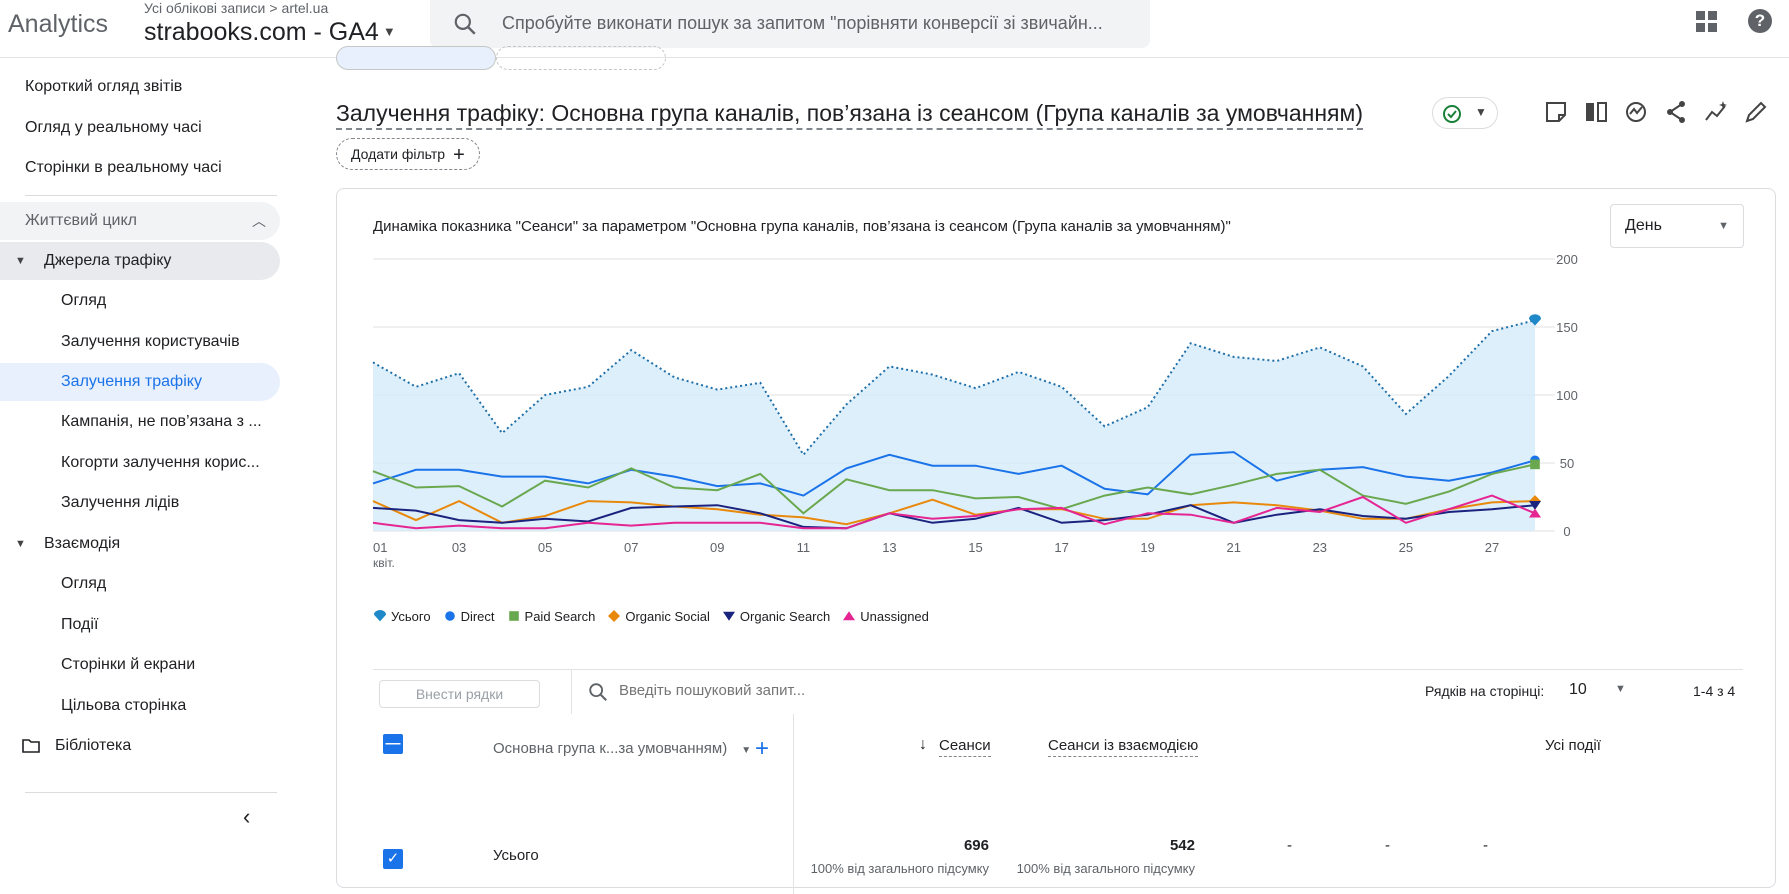 The height and width of the screenshot is (894, 1789). What do you see at coordinates (393, 744) in the screenshot?
I see `select-all-checkbox: —` at bounding box center [393, 744].